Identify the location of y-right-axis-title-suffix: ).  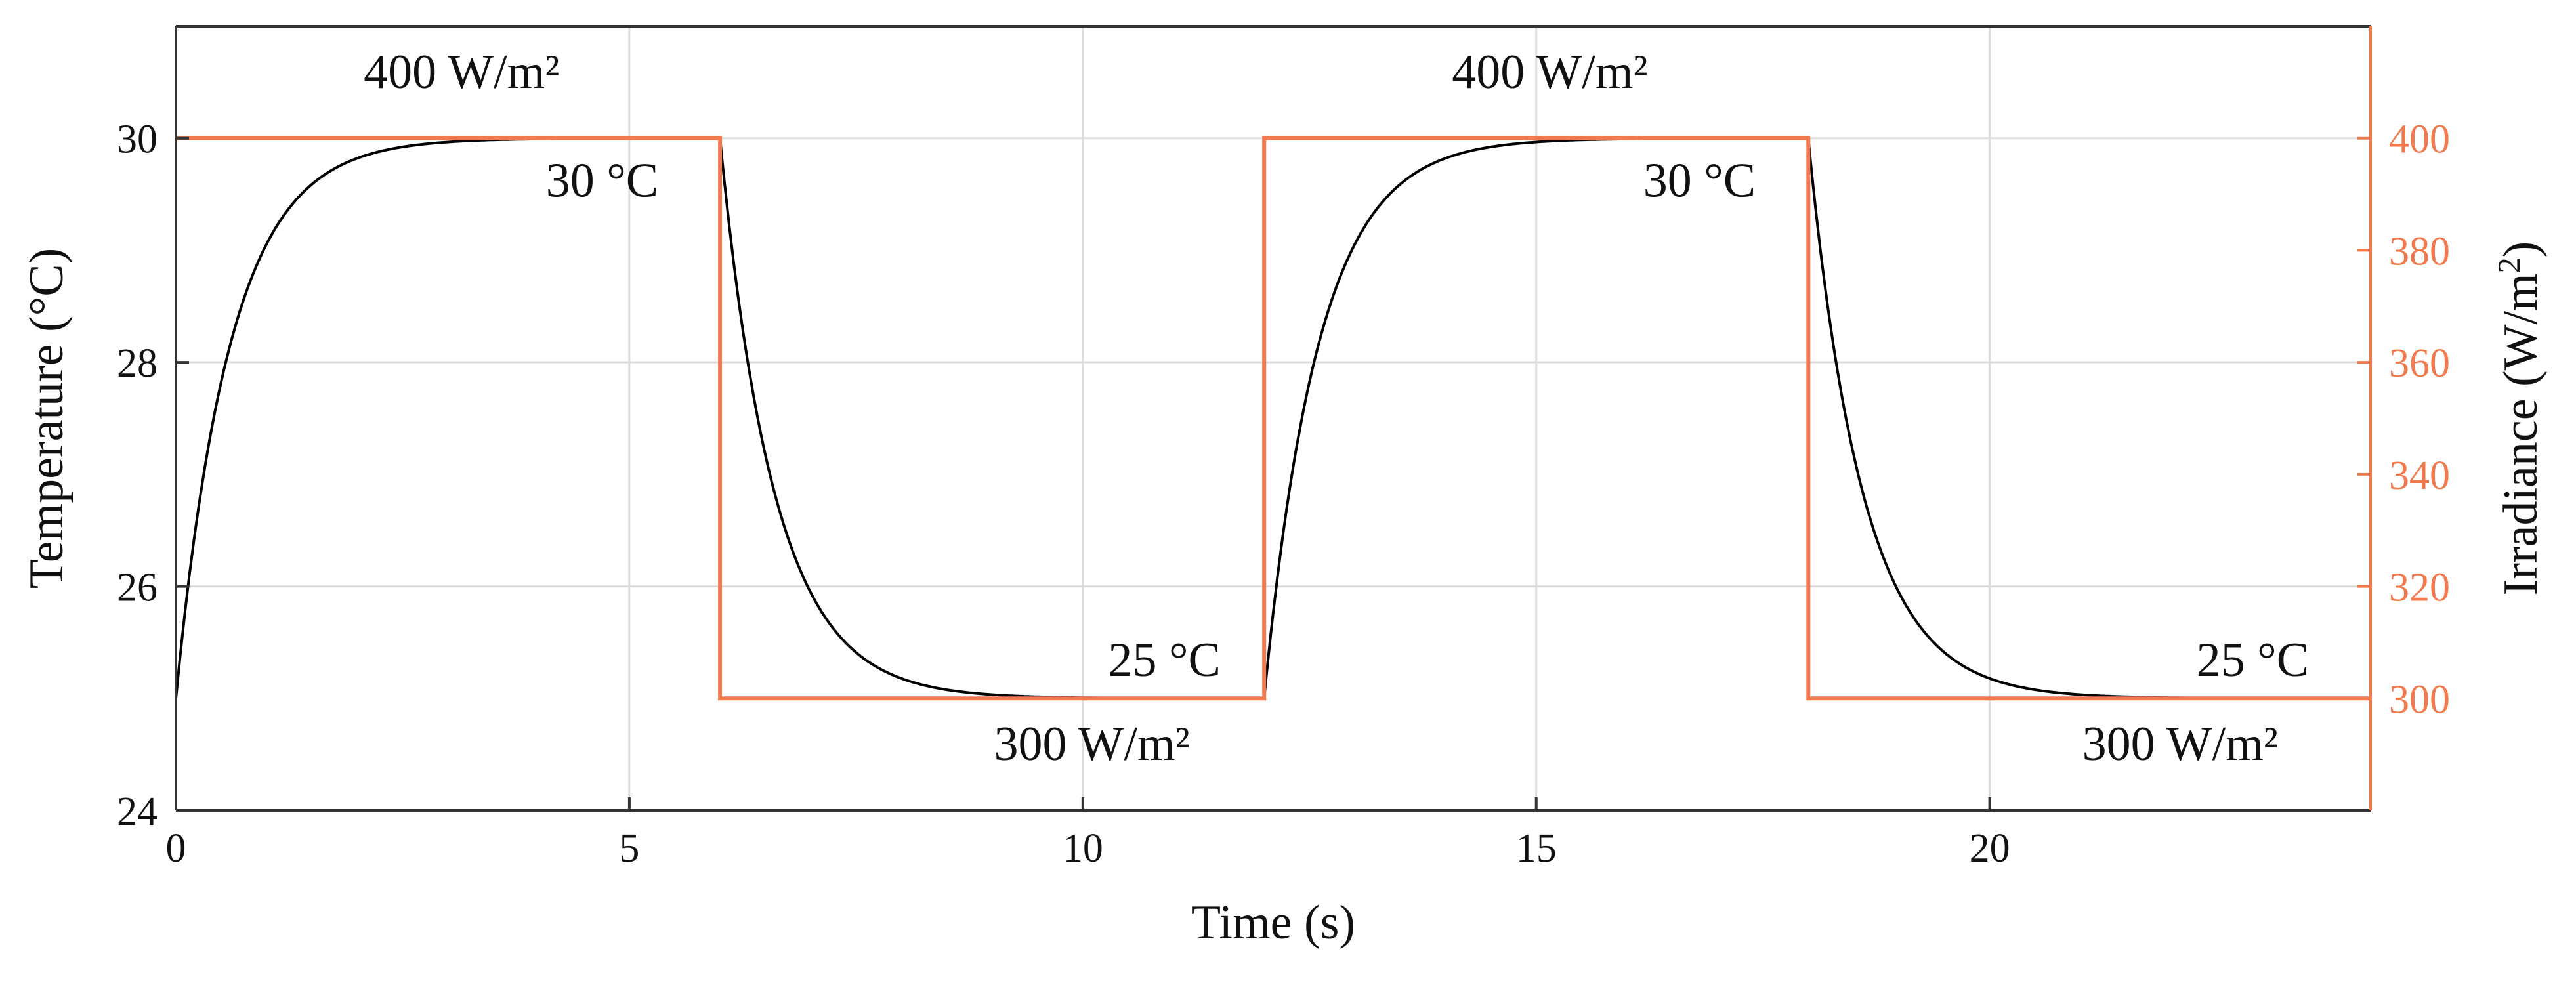
(2521, 249).